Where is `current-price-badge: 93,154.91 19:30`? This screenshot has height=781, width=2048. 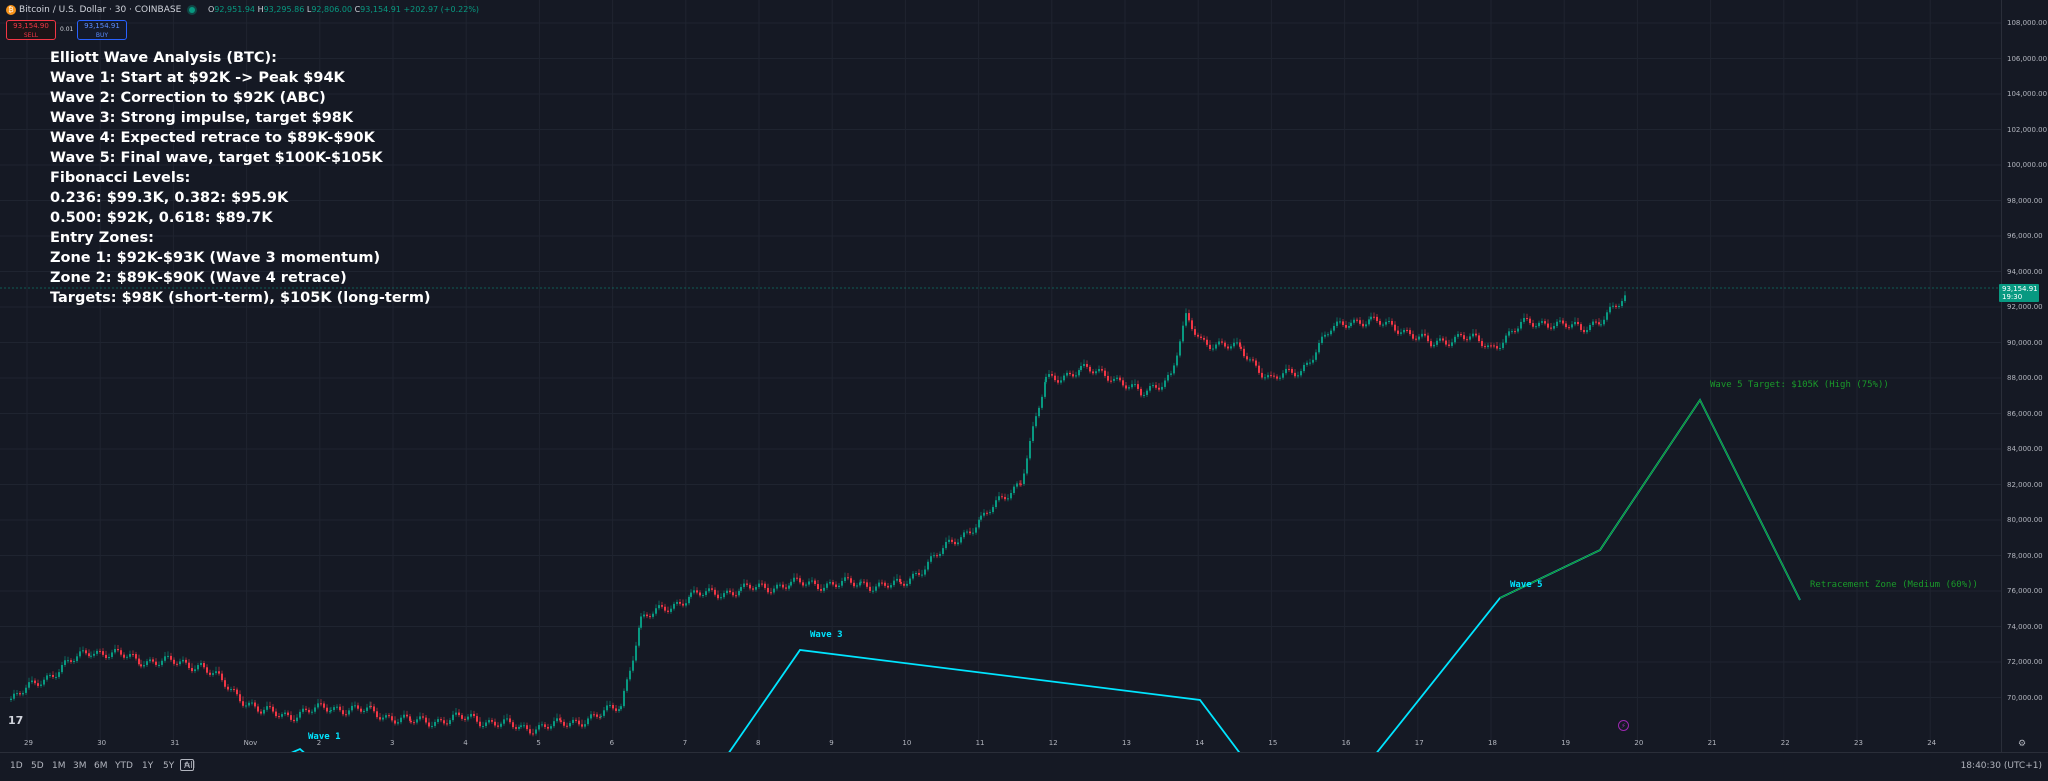 current-price-badge: 93,154.91 19:30 is located at coordinates (2019, 293).